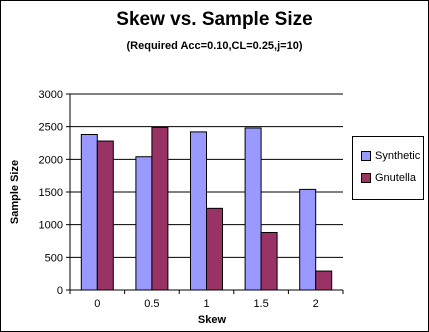 Image resolution: width=429 pixels, height=332 pixels. Describe the element at coordinates (60, 291) in the screenshot. I see `y-tick-label: 0` at that location.